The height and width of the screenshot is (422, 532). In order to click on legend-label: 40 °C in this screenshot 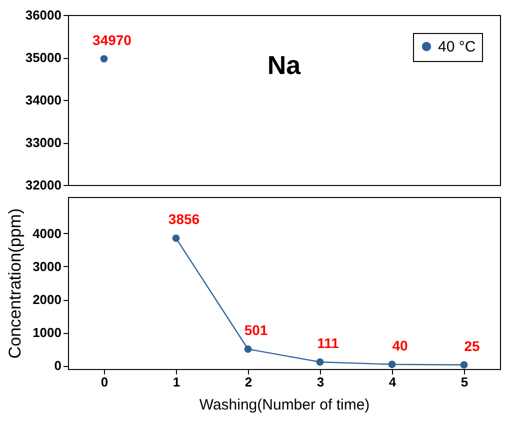, I will do `click(457, 47)`.